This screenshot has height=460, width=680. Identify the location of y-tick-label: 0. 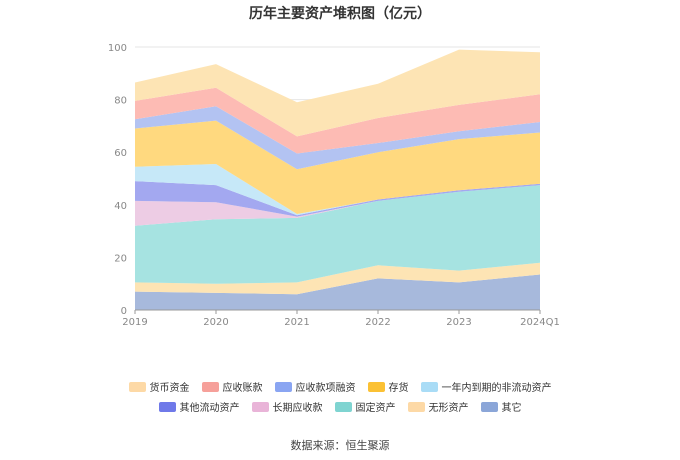
(124, 311).